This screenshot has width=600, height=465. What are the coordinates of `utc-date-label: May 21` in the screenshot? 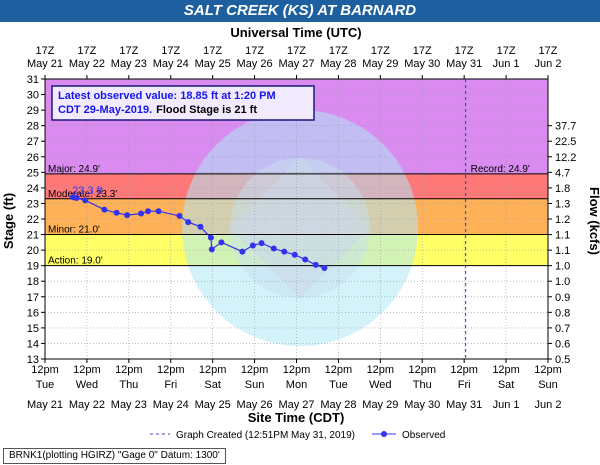 It's located at (45, 64).